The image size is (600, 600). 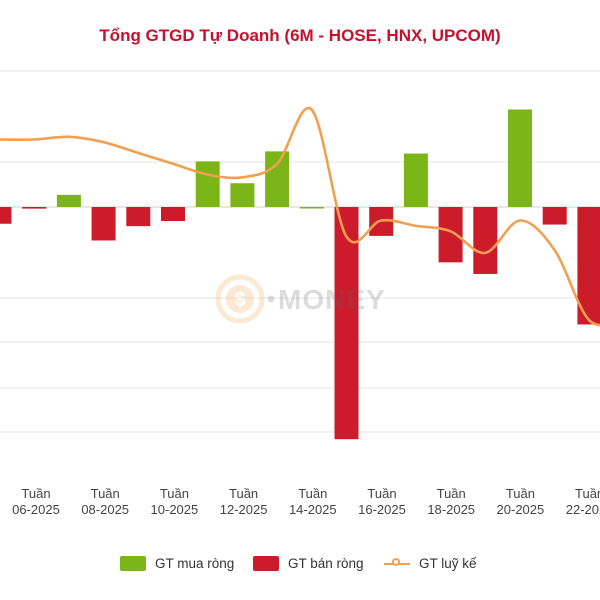 I want to click on svg-text: MONEY, so click(x=332, y=299).